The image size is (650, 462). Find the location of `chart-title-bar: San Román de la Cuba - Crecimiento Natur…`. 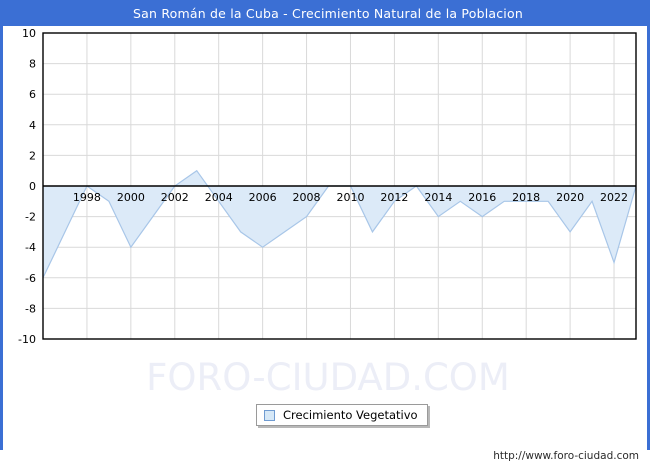

chart-title-bar: San Román de la Cuba - Crecimiento Natur… is located at coordinates (326, 13).